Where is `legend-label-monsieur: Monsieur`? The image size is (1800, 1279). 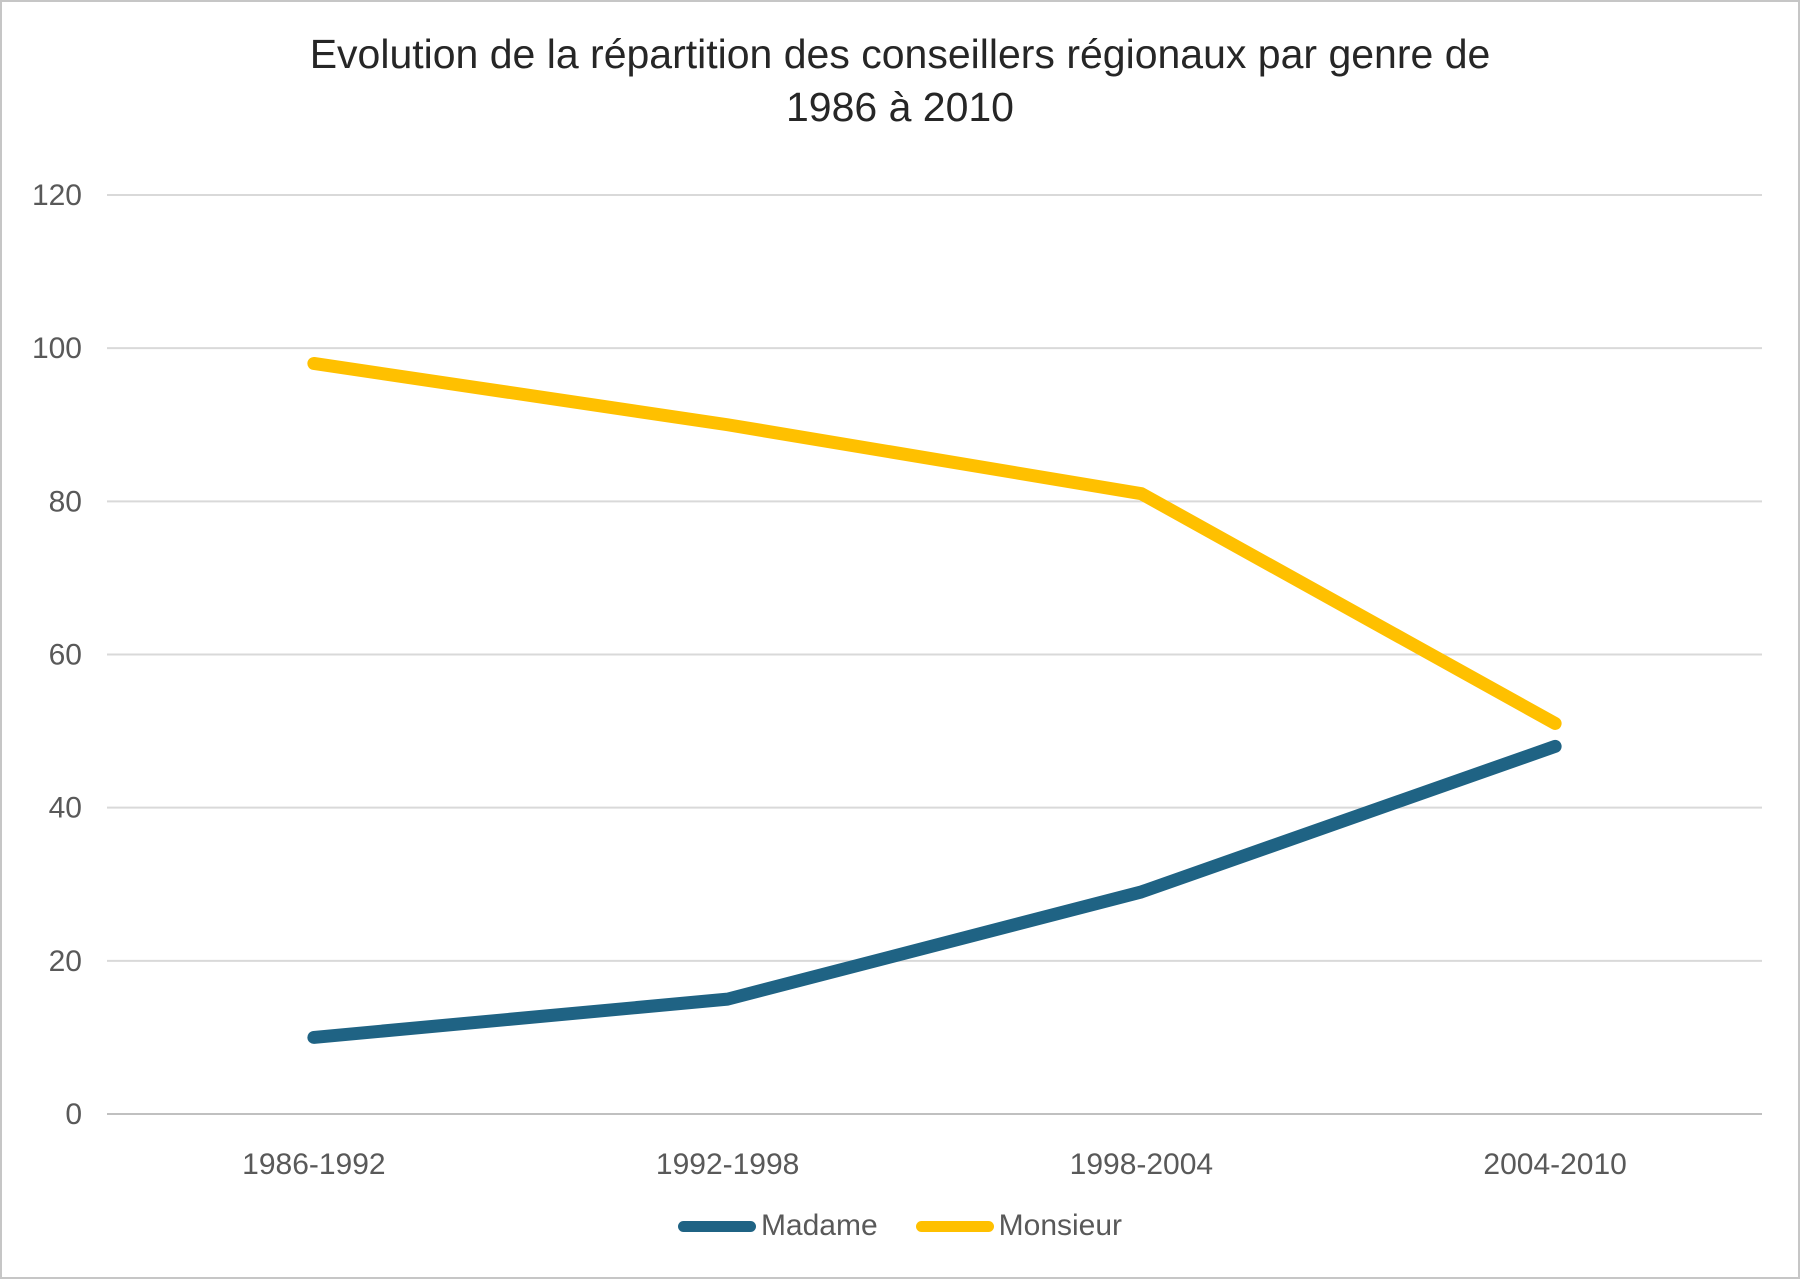
legend-label-monsieur: Monsieur is located at coordinates (1060, 1225).